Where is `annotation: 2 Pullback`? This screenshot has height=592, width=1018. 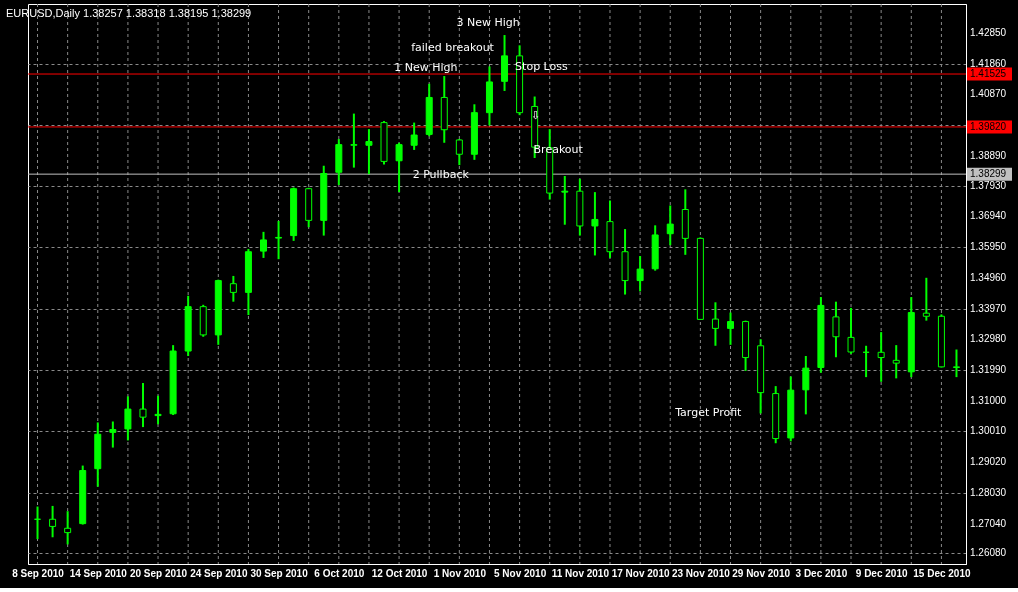 annotation: 2 Pullback is located at coordinates (441, 175).